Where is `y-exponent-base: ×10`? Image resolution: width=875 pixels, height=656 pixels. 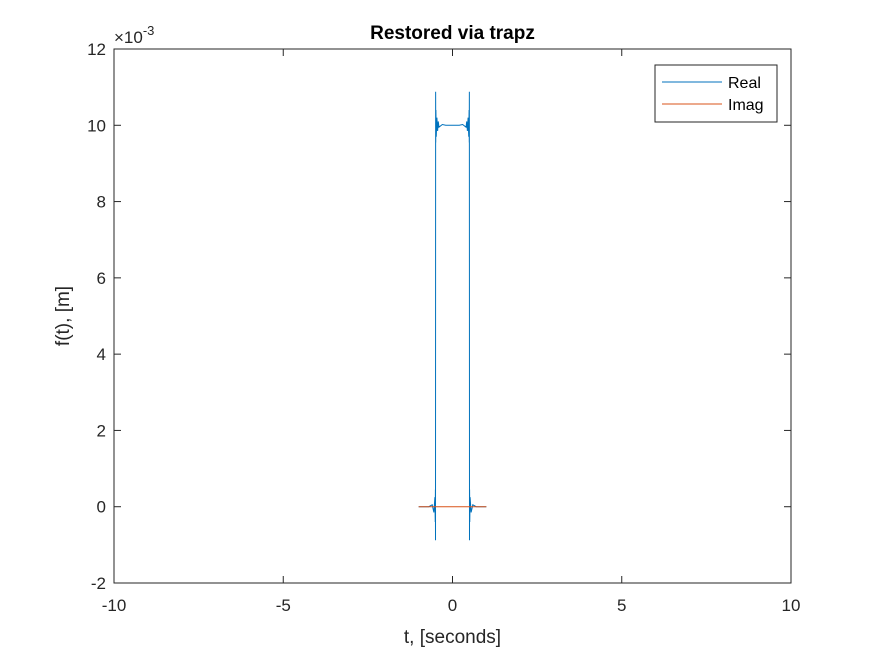
y-exponent-base: ×10 is located at coordinates (128, 37).